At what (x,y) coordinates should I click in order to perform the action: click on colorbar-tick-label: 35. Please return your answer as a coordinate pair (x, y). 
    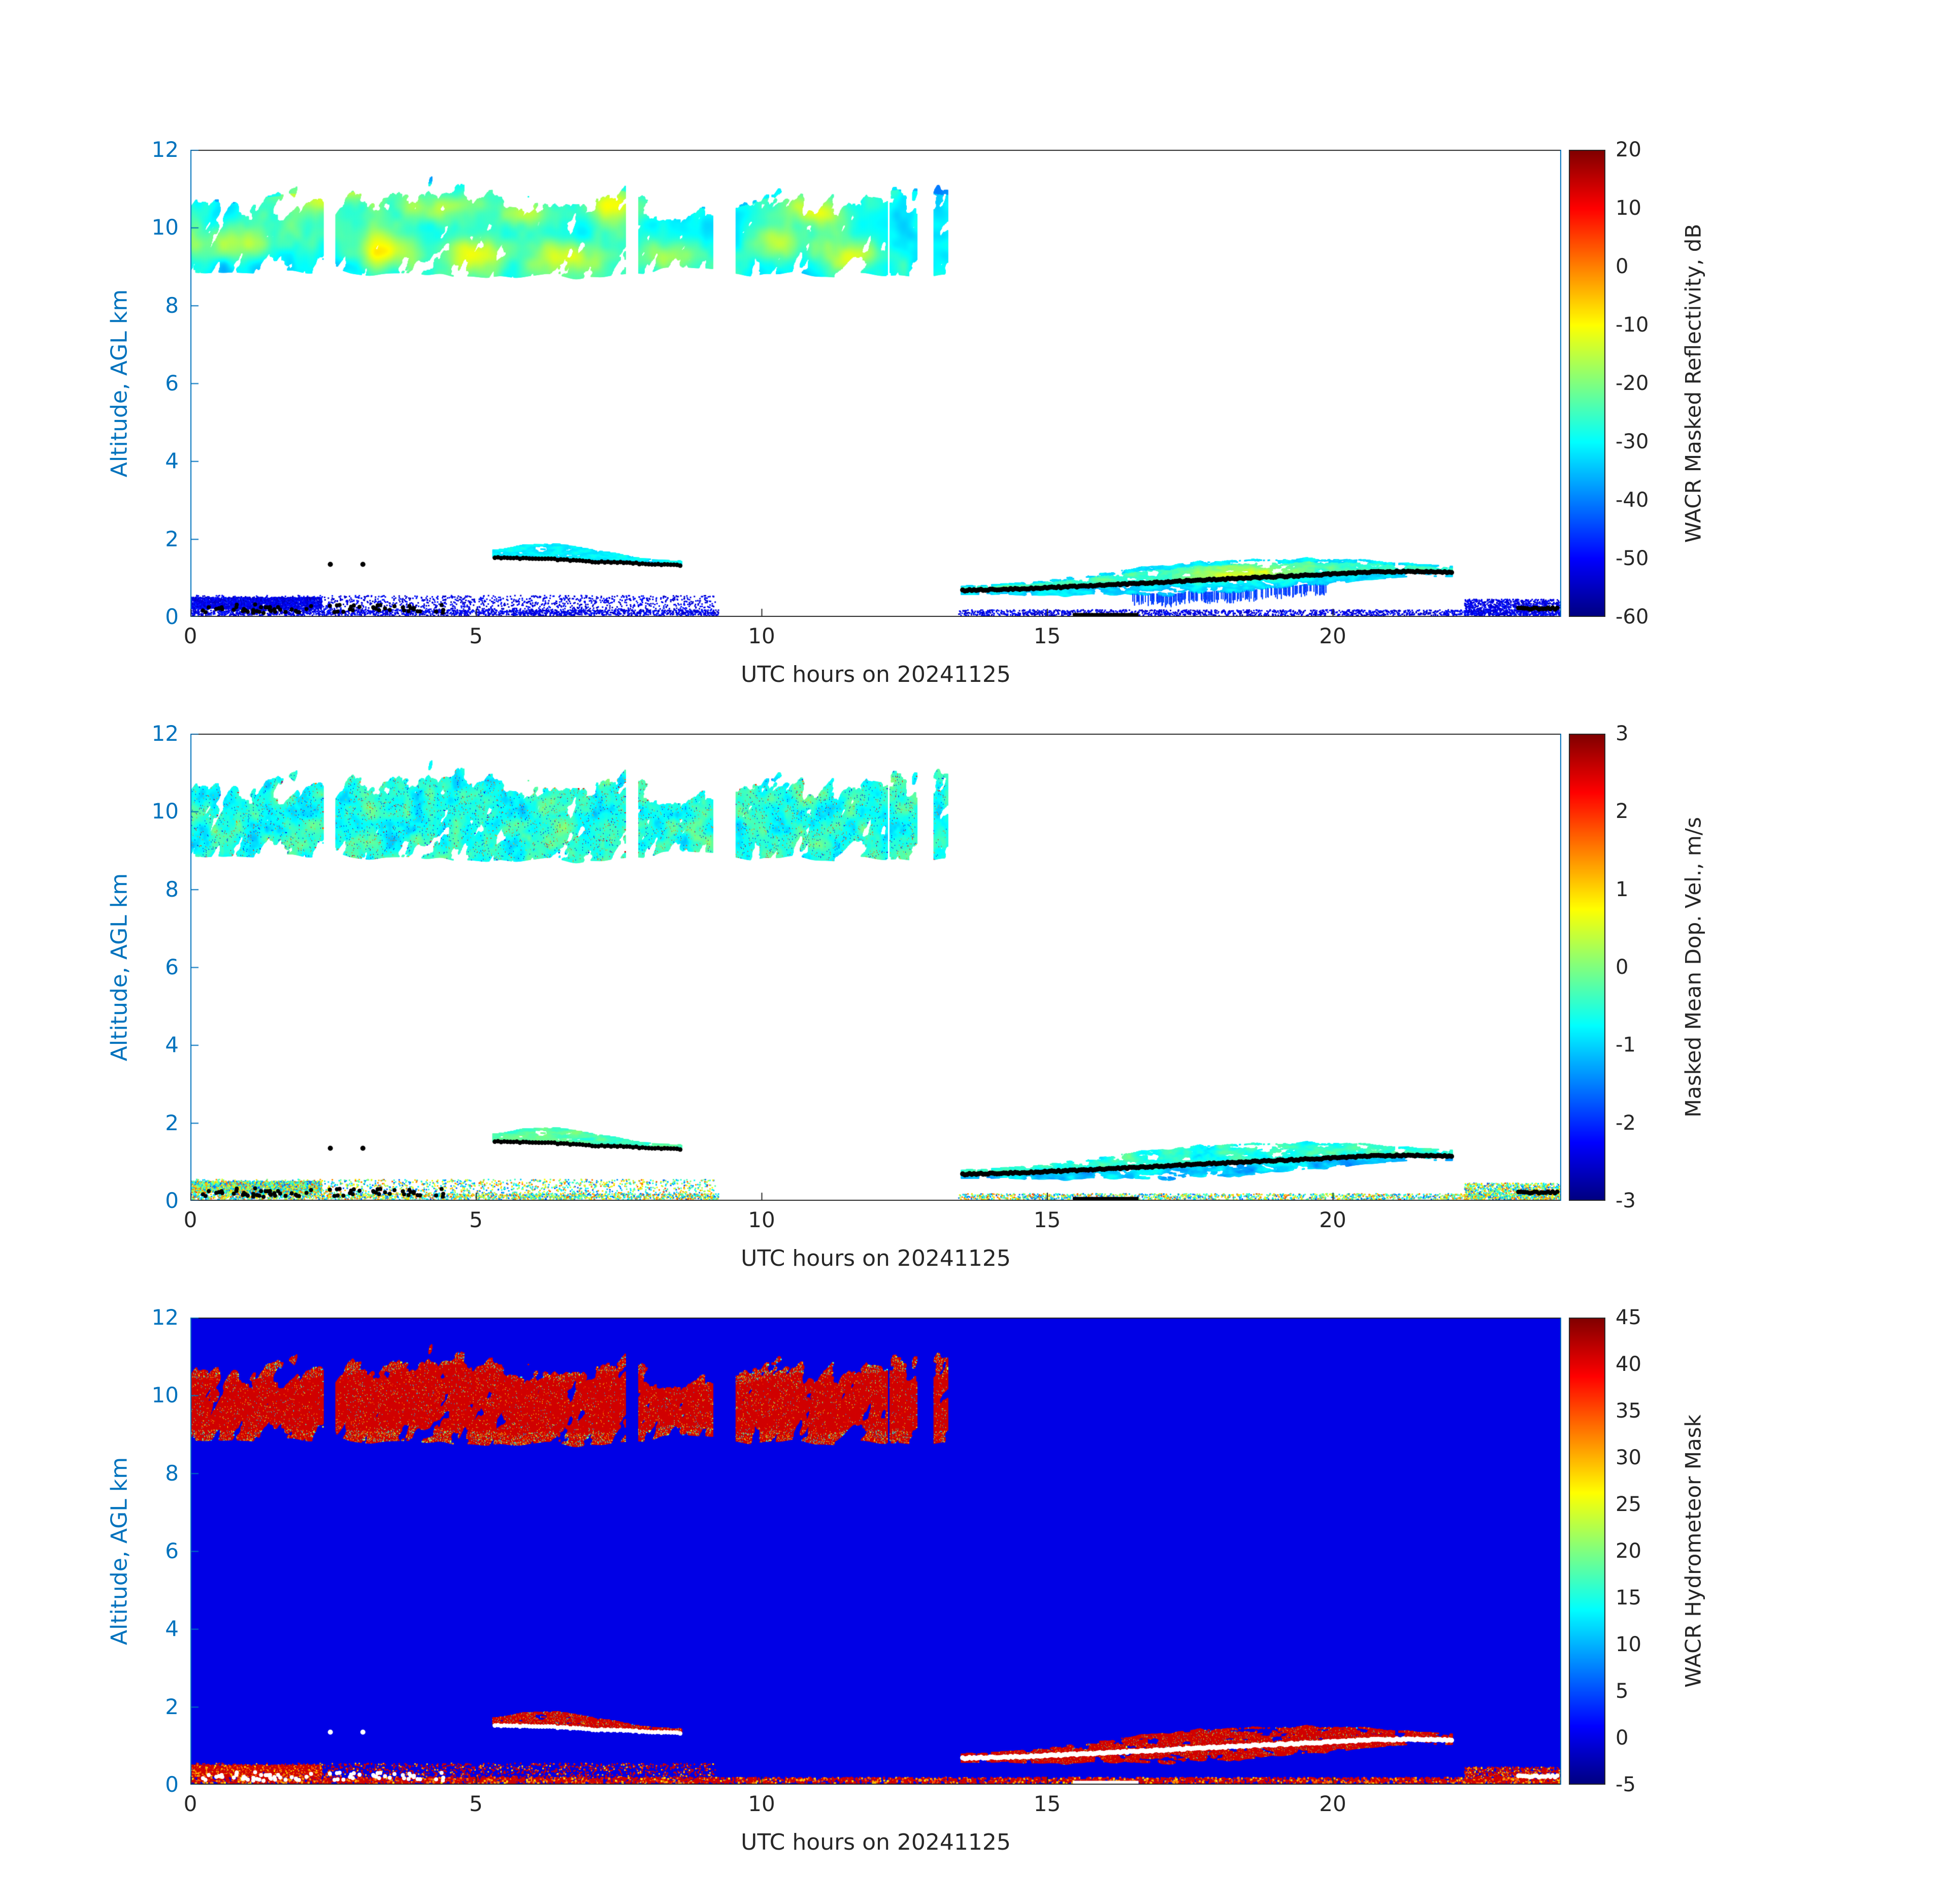
    Looking at the image, I should click on (1628, 1411).